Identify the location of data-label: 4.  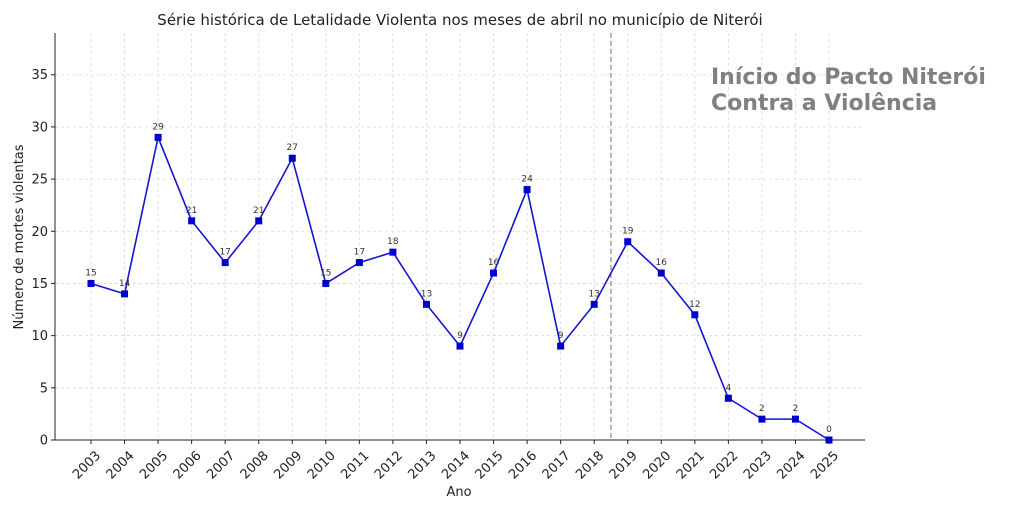
(728, 388).